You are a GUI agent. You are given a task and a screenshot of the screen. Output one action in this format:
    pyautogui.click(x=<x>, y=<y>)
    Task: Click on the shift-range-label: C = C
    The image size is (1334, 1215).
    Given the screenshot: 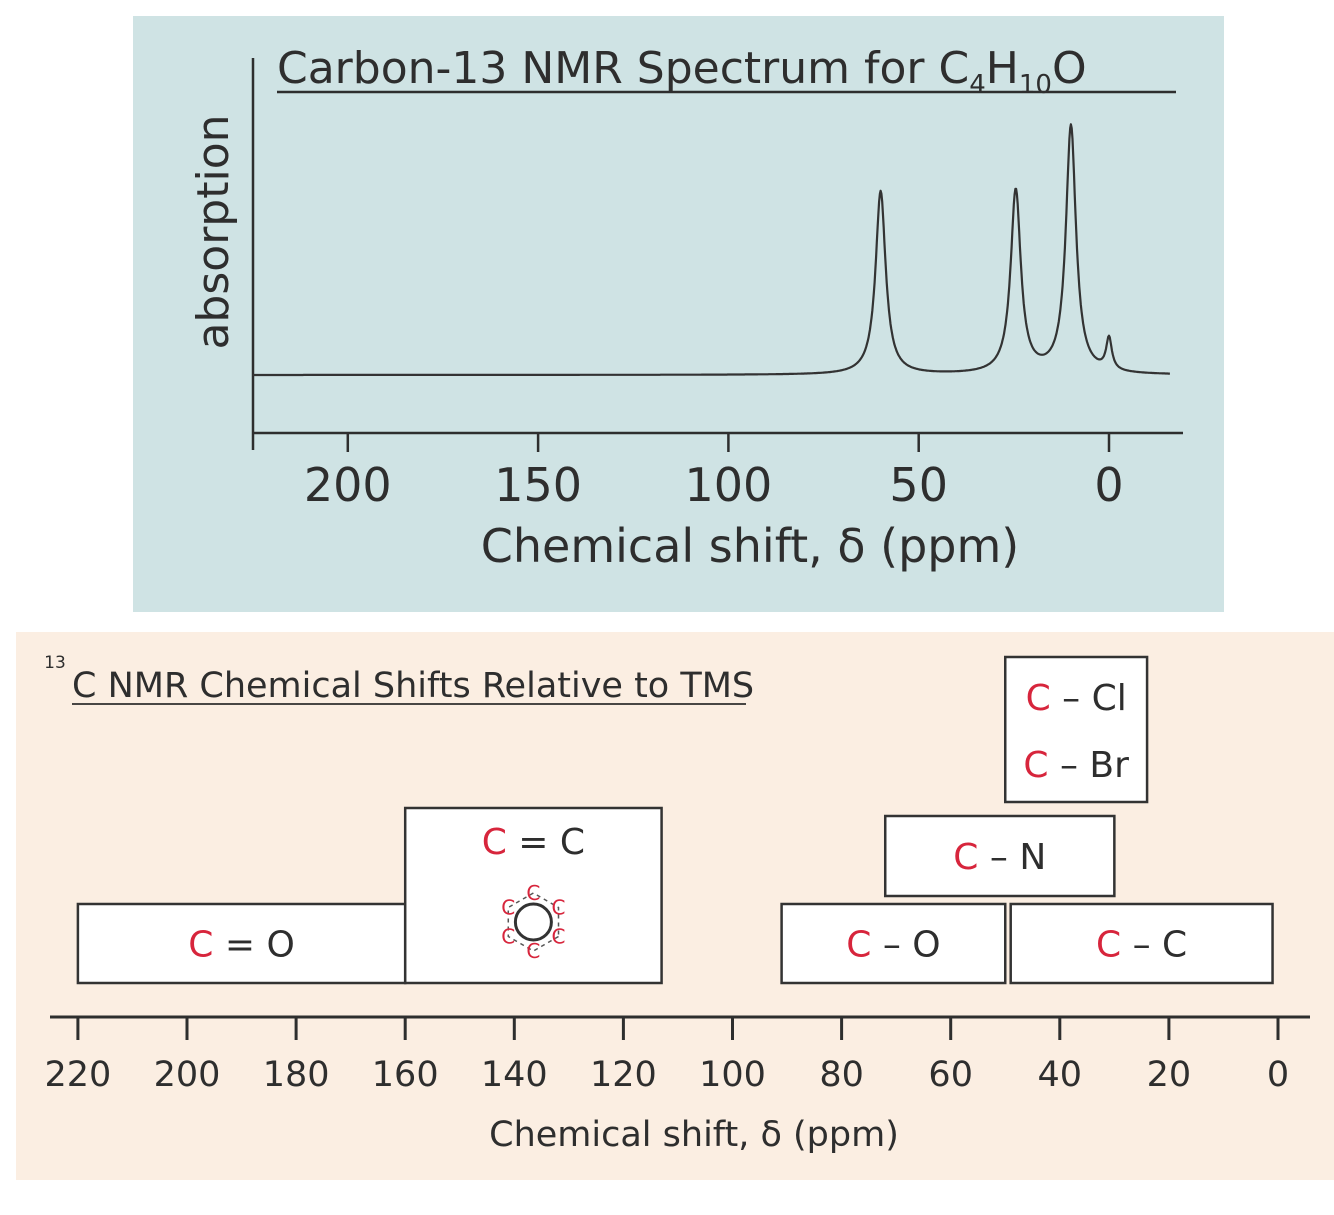 What is the action you would take?
    pyautogui.click(x=533, y=842)
    